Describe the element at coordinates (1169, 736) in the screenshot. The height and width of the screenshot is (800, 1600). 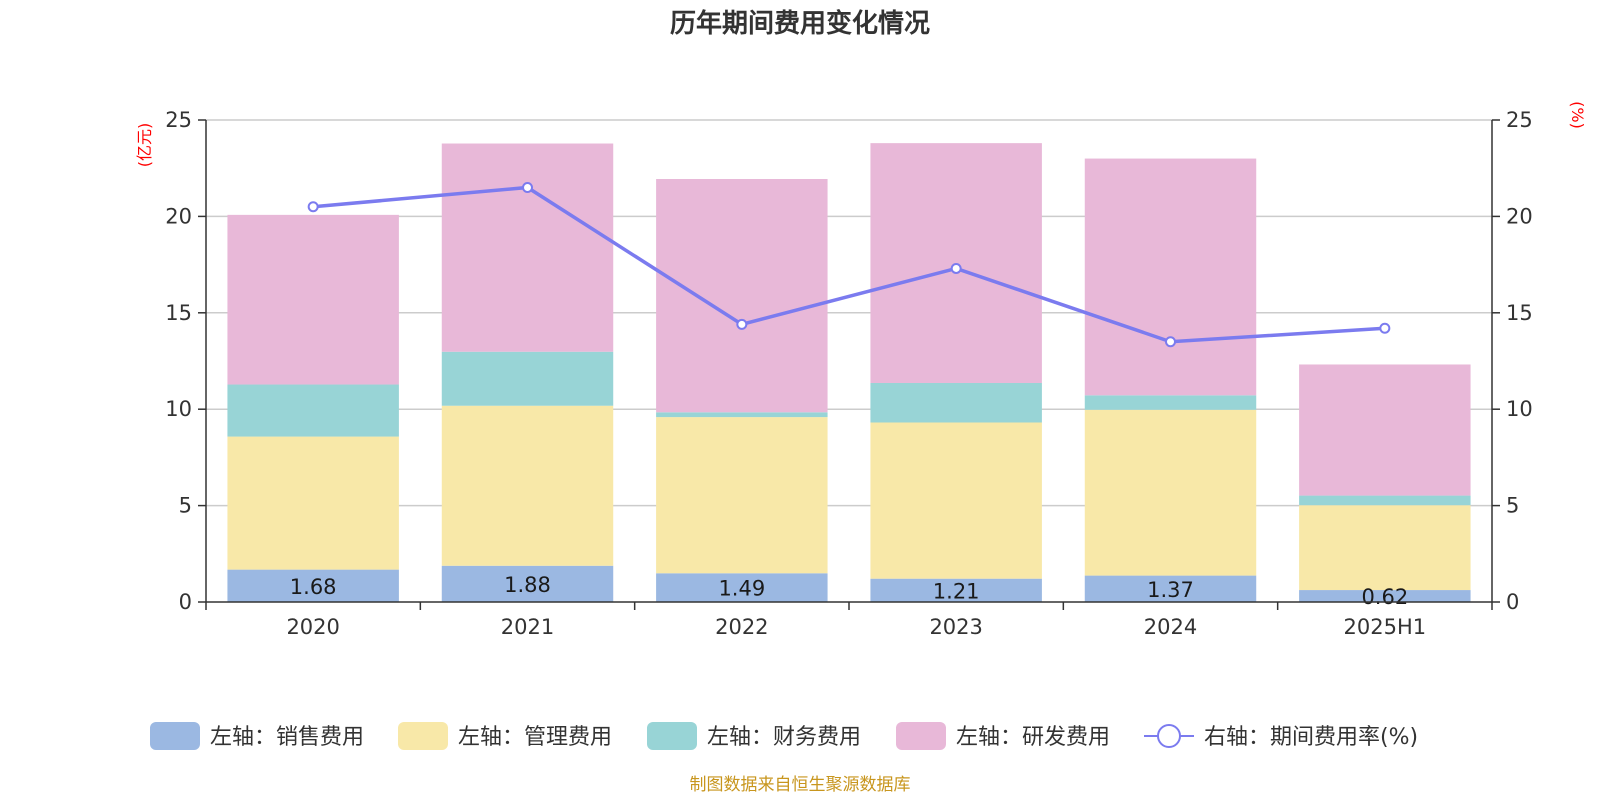
I see `legend-point-swatch` at that location.